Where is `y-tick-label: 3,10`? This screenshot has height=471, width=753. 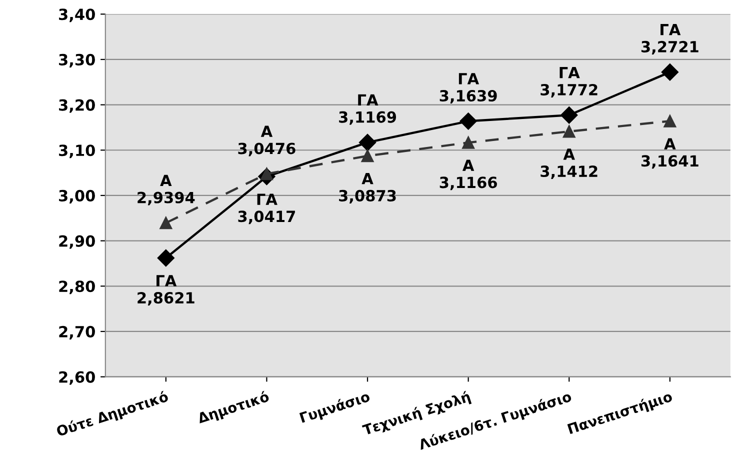 y-tick-label: 3,10 is located at coordinates (77, 151).